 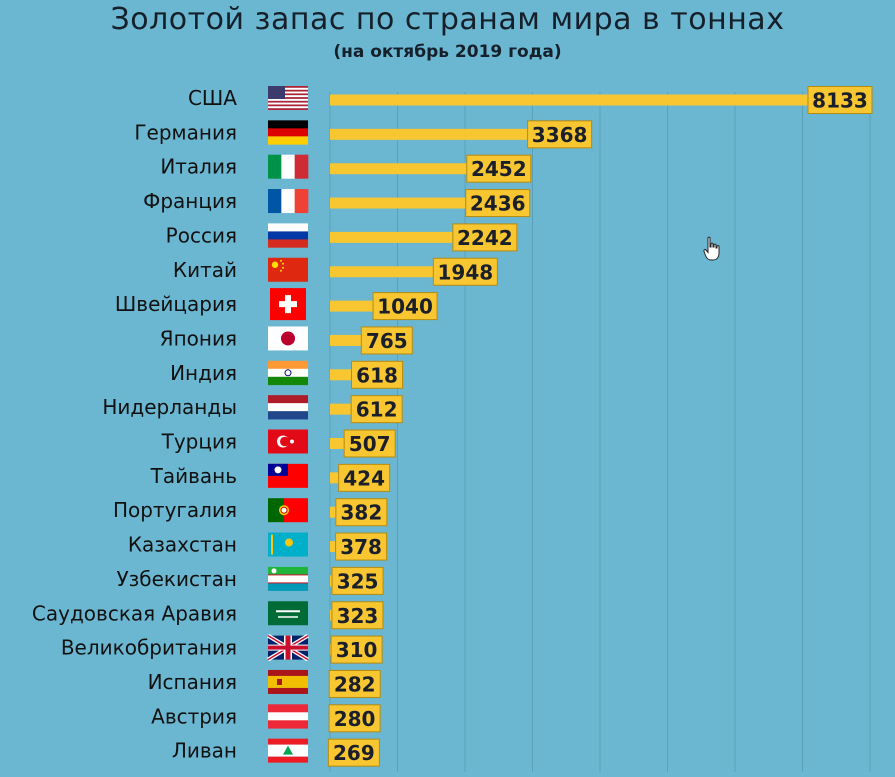 I want to click on china-flag-icon, so click(x=288, y=269).